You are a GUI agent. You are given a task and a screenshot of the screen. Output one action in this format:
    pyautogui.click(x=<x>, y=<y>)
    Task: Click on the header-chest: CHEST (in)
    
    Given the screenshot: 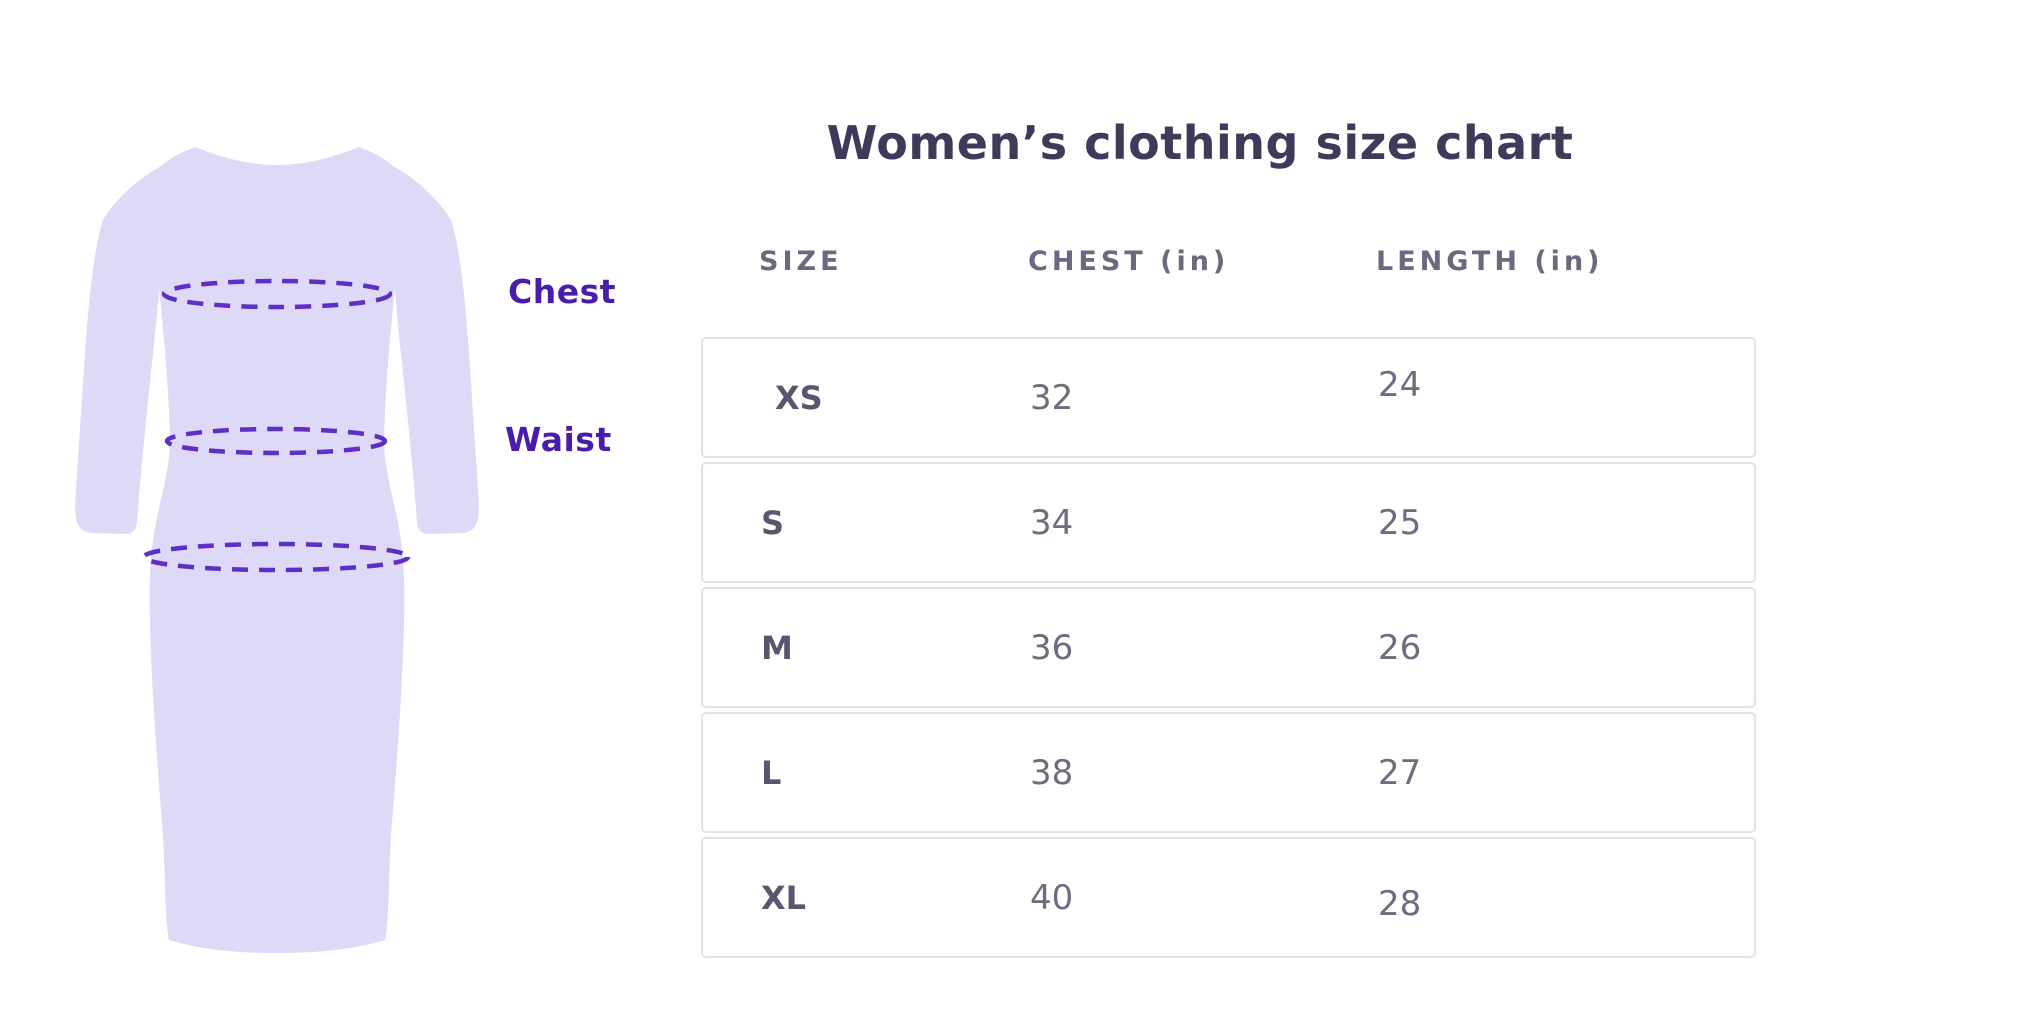 What is the action you would take?
    pyautogui.click(x=1129, y=261)
    